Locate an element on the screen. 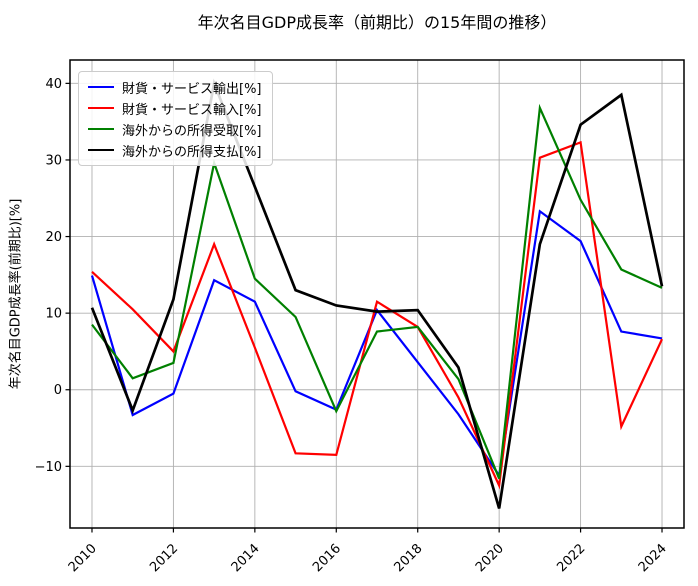  y-tick-label: 30 is located at coordinates (53, 160).